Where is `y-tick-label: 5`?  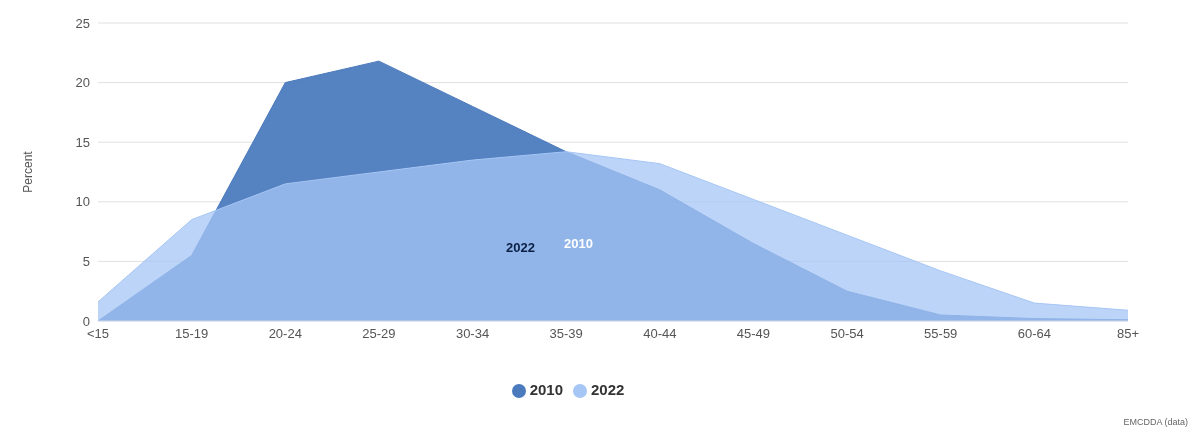
y-tick-label: 5 is located at coordinates (86, 261).